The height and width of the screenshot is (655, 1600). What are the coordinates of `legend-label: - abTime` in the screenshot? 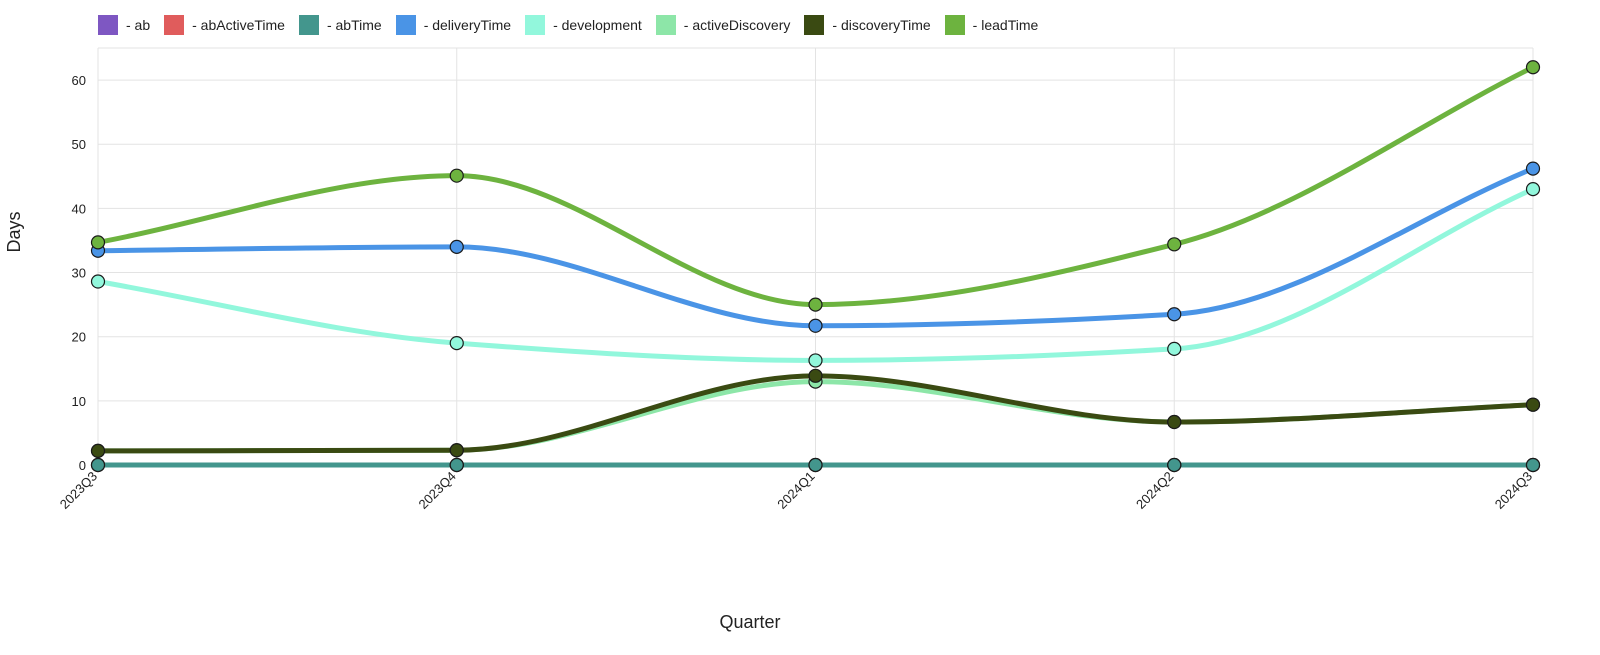 It's located at (354, 25).